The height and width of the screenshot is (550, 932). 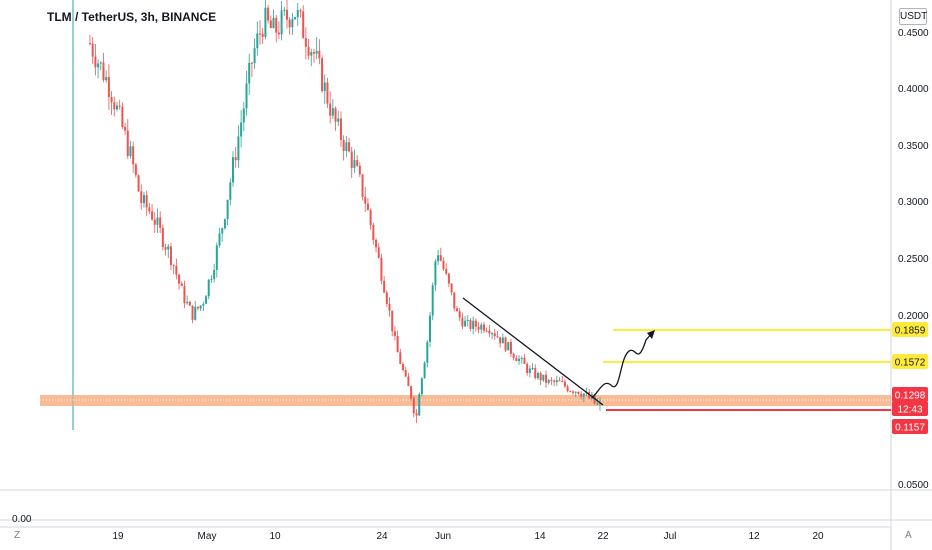 I want to click on time-axis: 19 May 10 24 Jun 14 22 Jul 12 20, so click(x=468, y=536).